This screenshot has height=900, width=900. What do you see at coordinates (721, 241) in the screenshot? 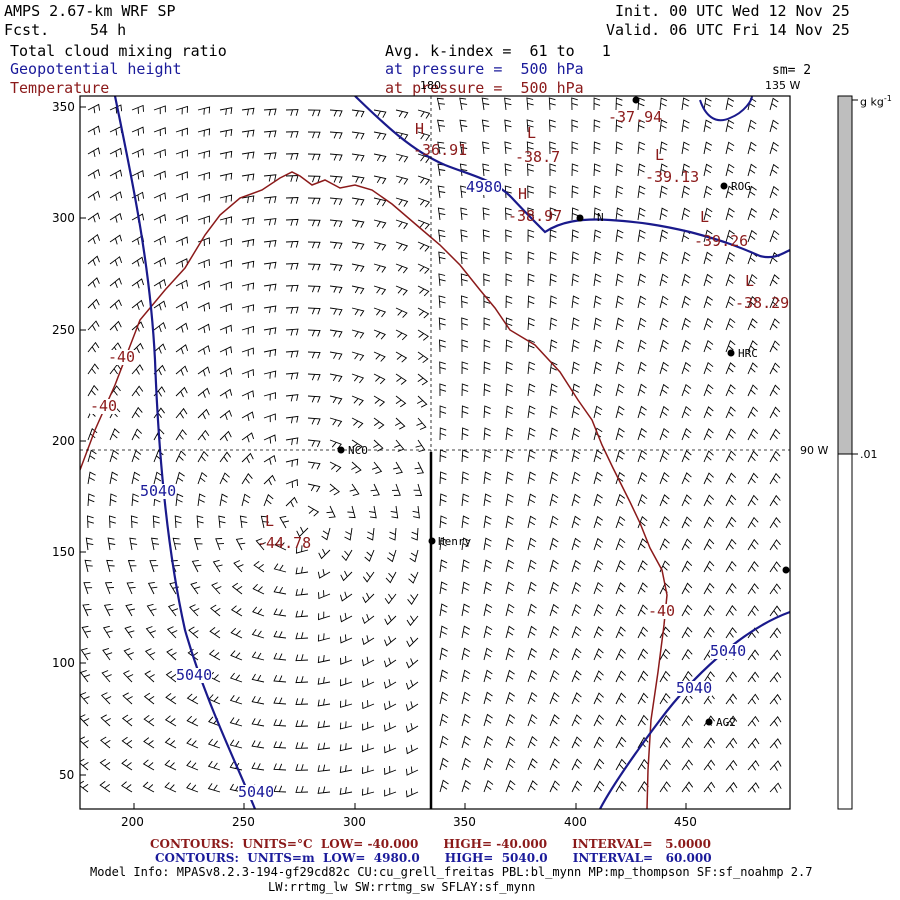
I see `extremum-value: -39.26` at bounding box center [721, 241].